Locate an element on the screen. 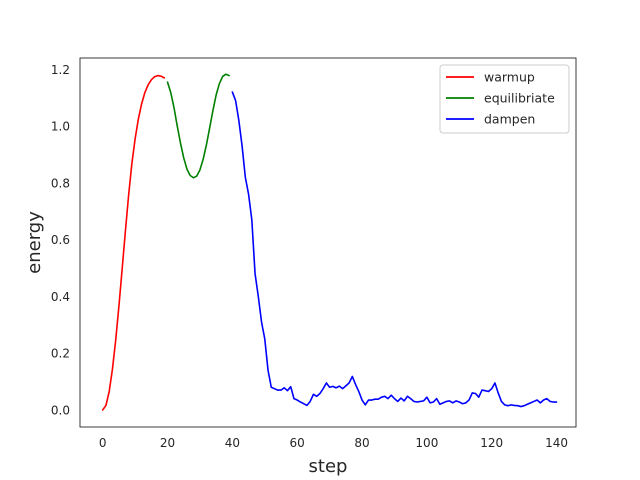  y-tick-label: 0.4 is located at coordinates (60, 297).